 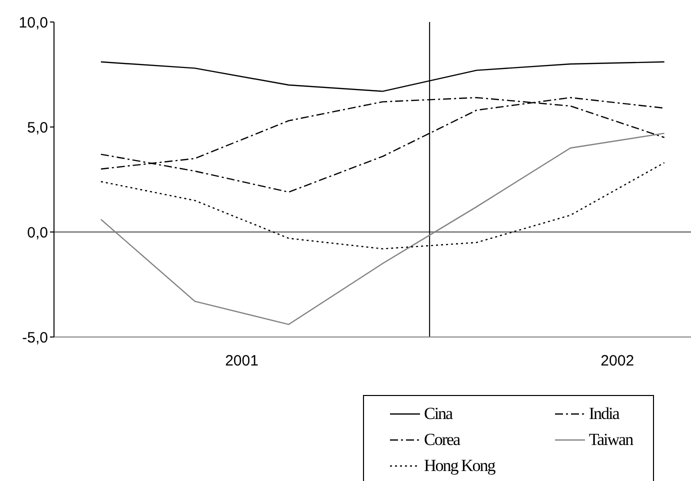 I want to click on legend-label: Cina, so click(x=438, y=414).